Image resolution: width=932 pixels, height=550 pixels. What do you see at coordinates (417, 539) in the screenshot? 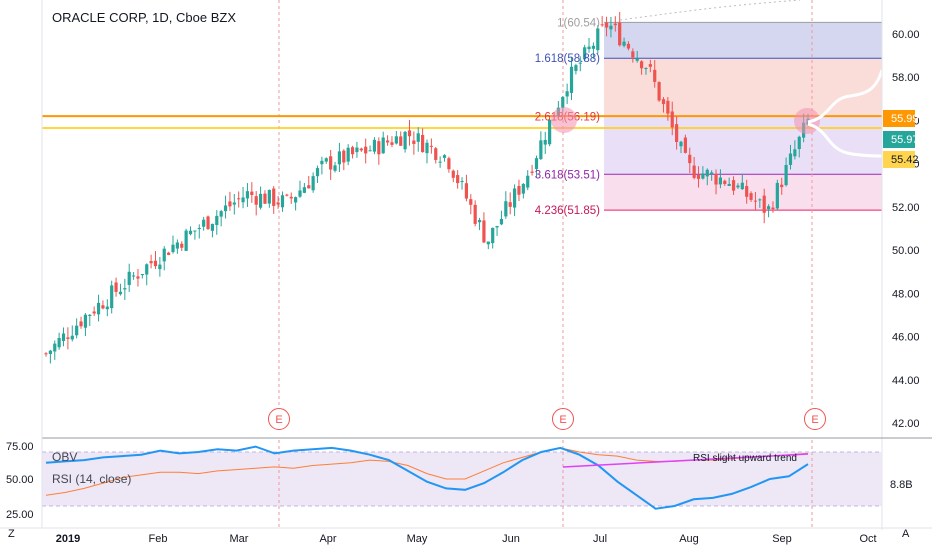
I see `time-tick: May` at bounding box center [417, 539].